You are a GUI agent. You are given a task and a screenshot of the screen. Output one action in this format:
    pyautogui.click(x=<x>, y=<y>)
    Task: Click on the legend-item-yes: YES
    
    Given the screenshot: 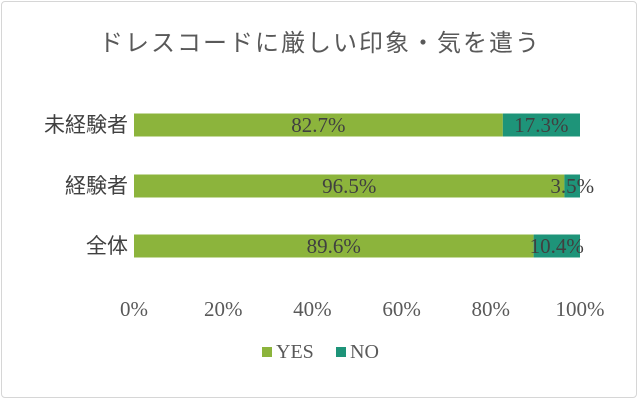 What is the action you would take?
    pyautogui.click(x=288, y=352)
    